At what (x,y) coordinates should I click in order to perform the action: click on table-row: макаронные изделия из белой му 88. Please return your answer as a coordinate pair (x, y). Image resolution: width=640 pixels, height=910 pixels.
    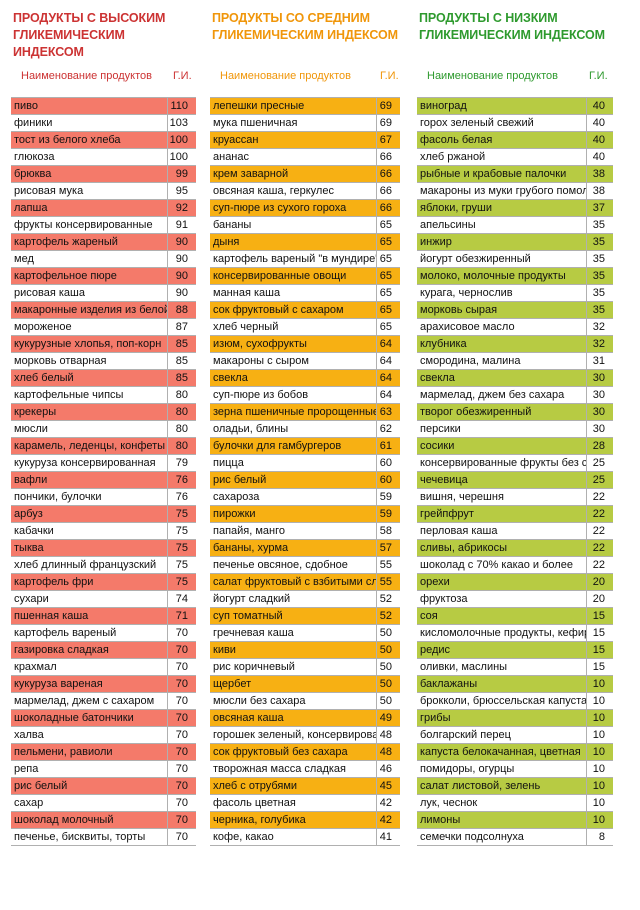
    Looking at the image, I should click on (103, 310).